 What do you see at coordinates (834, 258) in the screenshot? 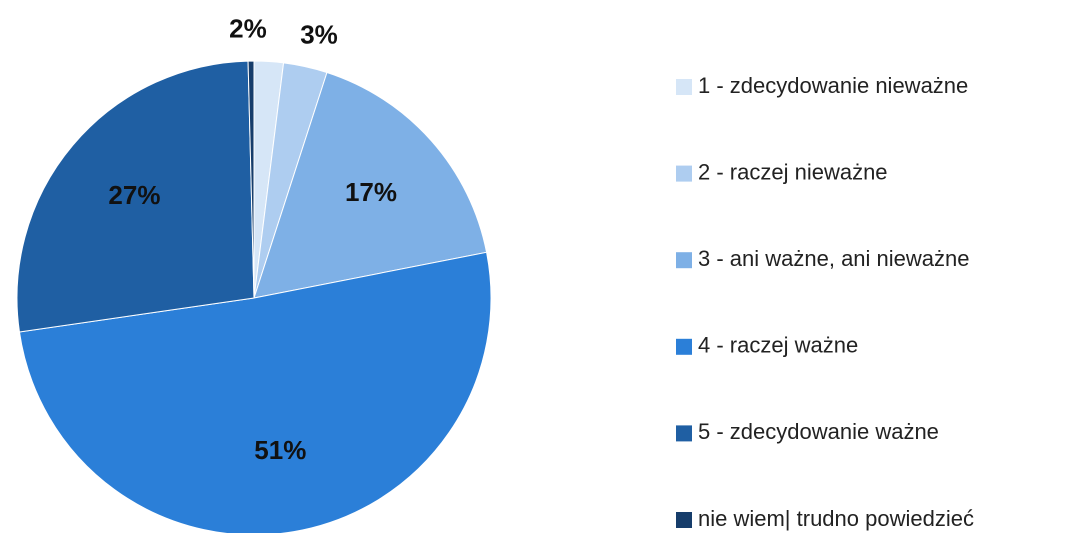
I see `legend-label: 3 - ani ważne, ani nieważne` at bounding box center [834, 258].